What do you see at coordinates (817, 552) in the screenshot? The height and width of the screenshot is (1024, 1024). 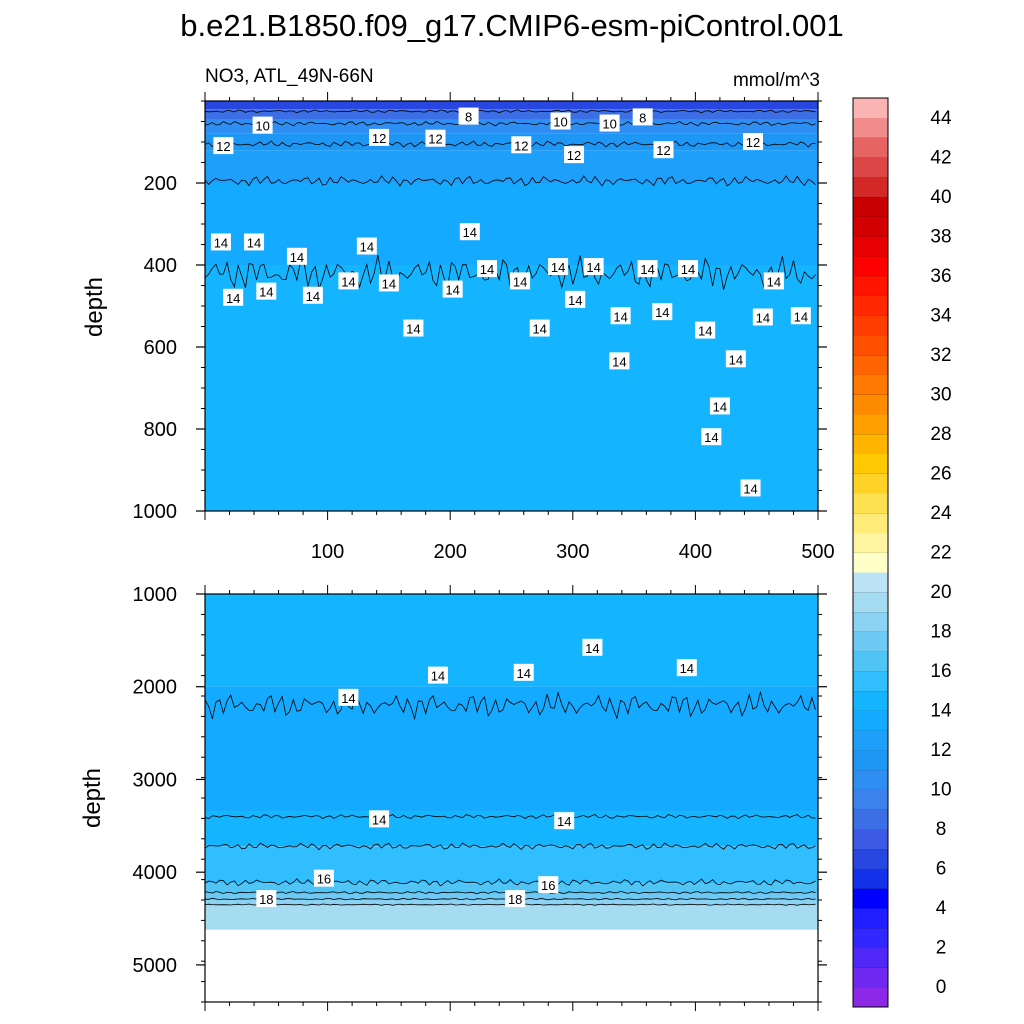 I see `x-tick-label: 500` at bounding box center [817, 552].